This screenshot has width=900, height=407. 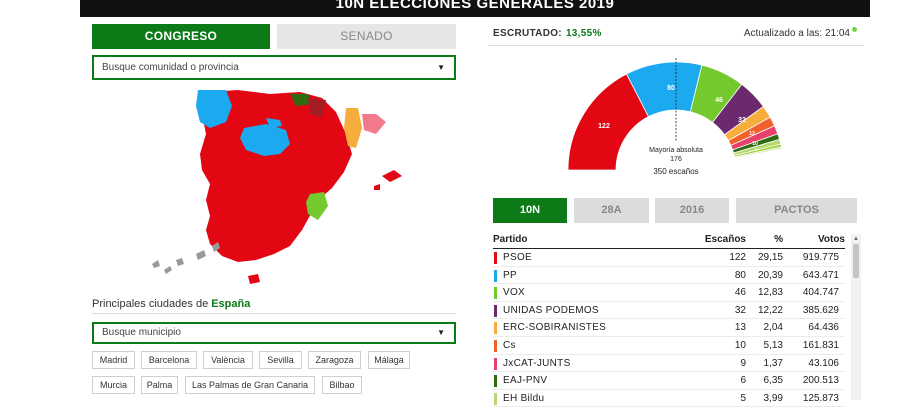 I want to click on city-chip: Murcia, so click(x=113, y=385).